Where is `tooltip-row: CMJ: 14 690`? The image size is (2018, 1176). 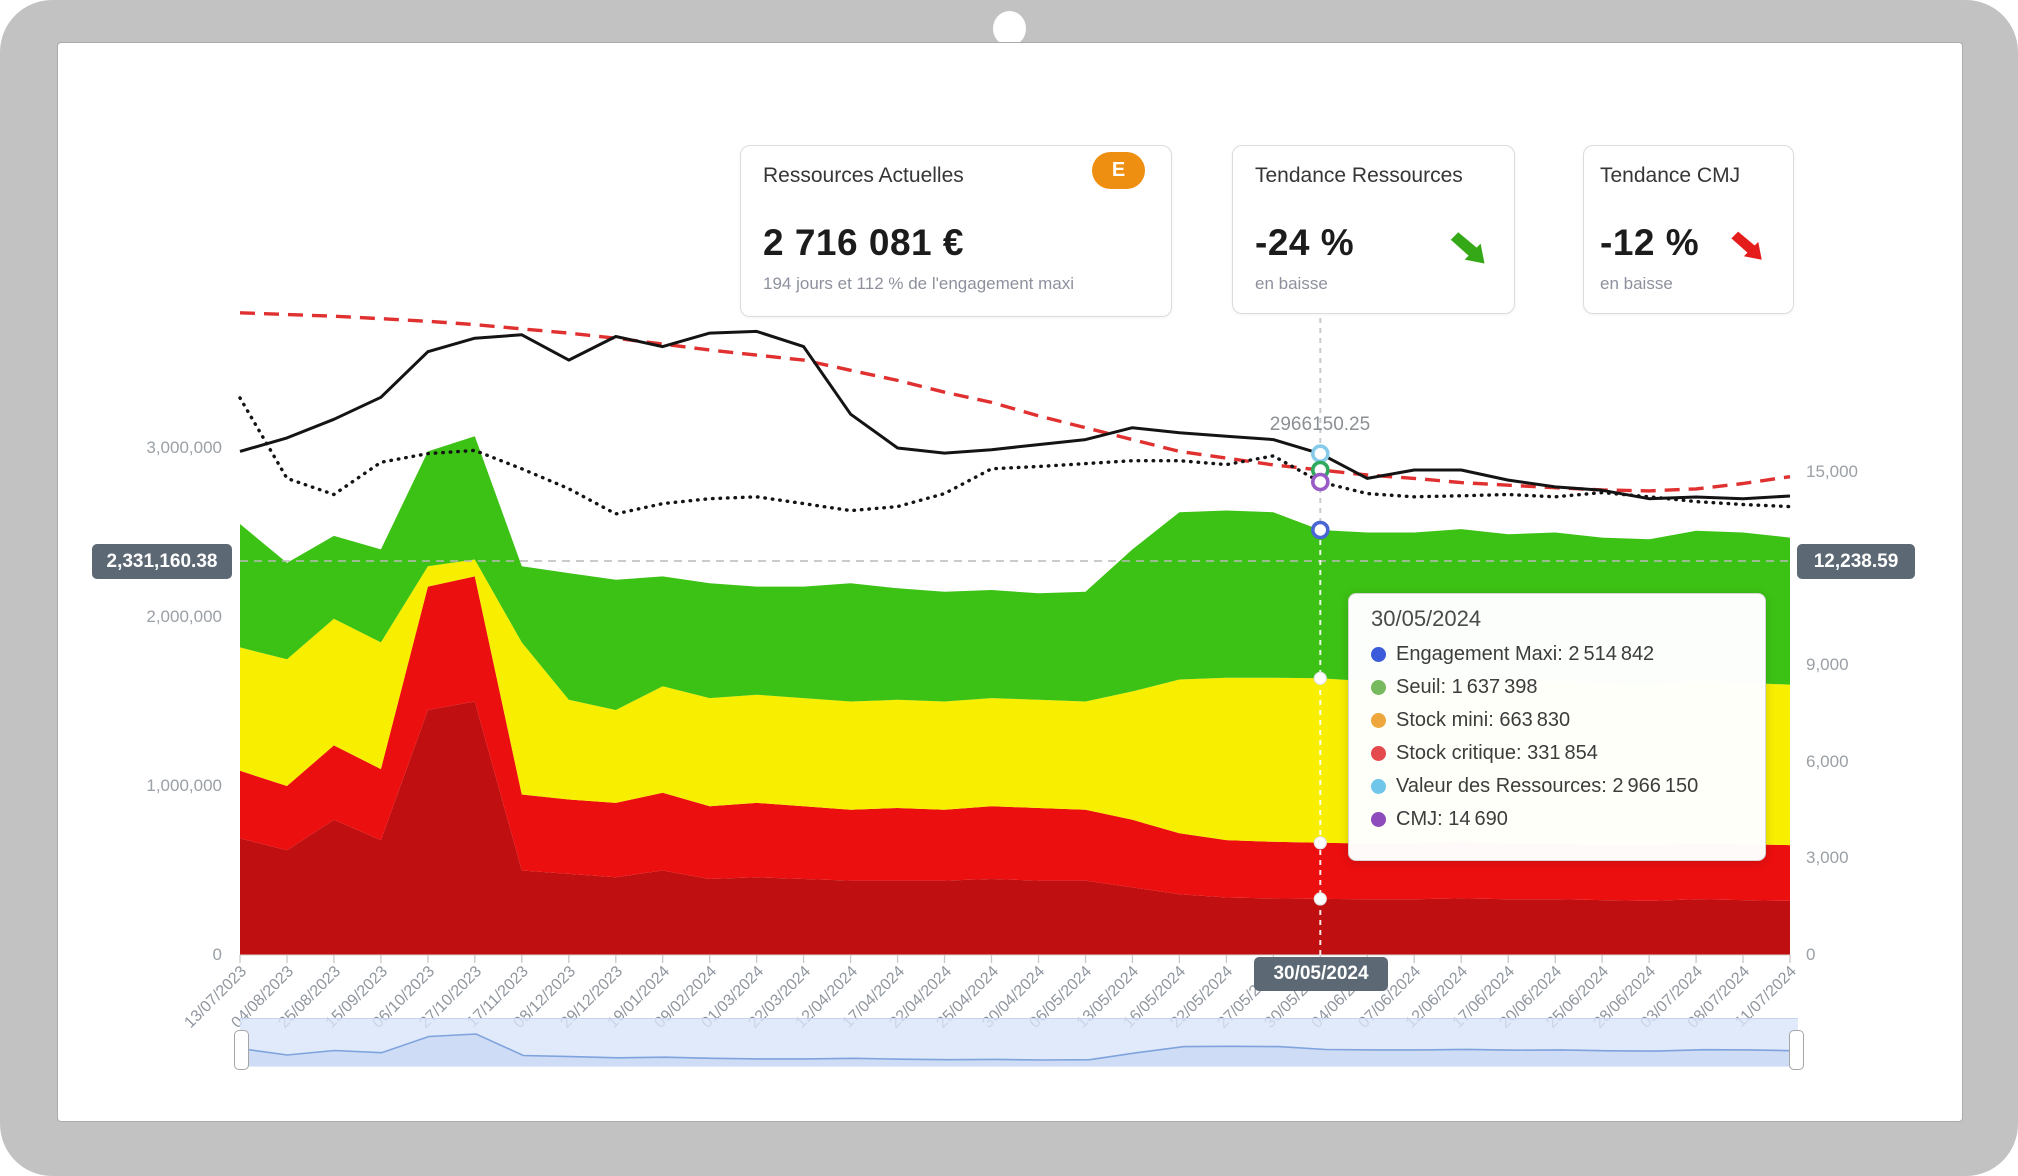
tooltip-row: CMJ: 14 690 is located at coordinates (1568, 819).